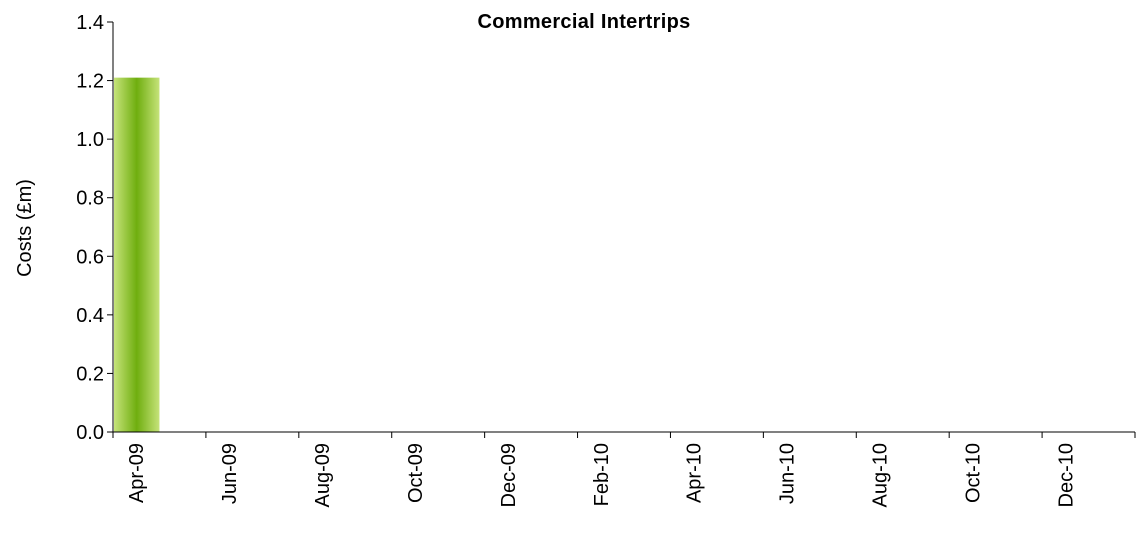 The height and width of the screenshot is (539, 1136). I want to click on chart-title: Commercial Intertrips, so click(583, 22).